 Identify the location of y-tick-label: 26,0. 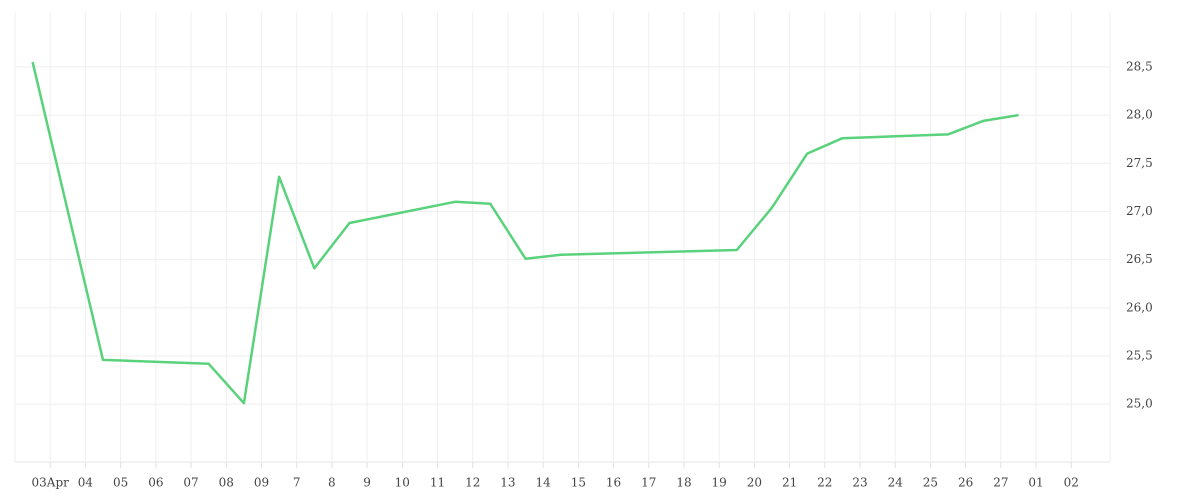
(1139, 307).